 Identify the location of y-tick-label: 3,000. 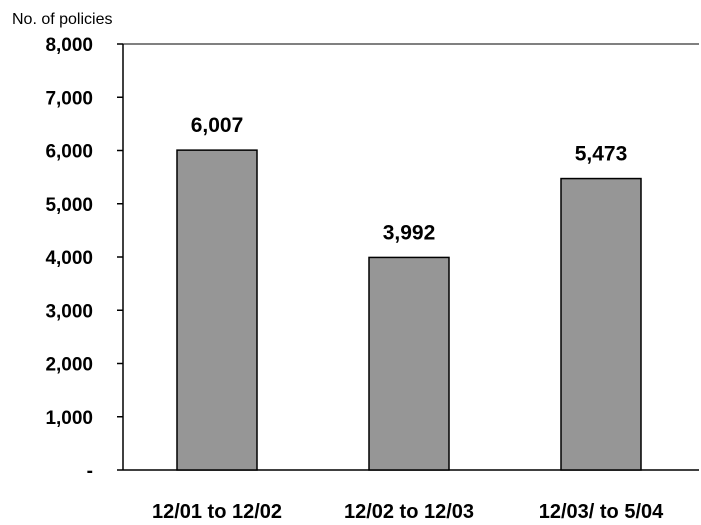
(69, 311).